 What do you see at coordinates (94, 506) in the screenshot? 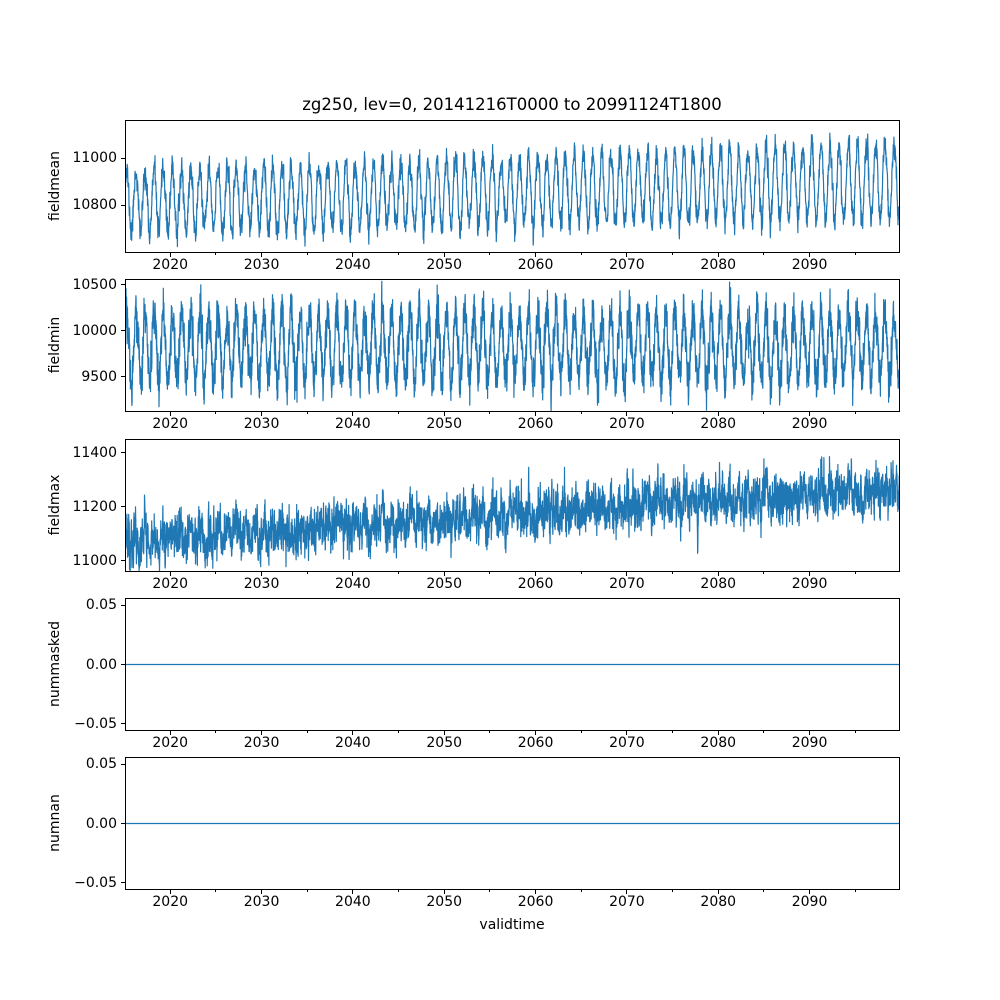
I see `y-tick-label: 11200` at bounding box center [94, 506].